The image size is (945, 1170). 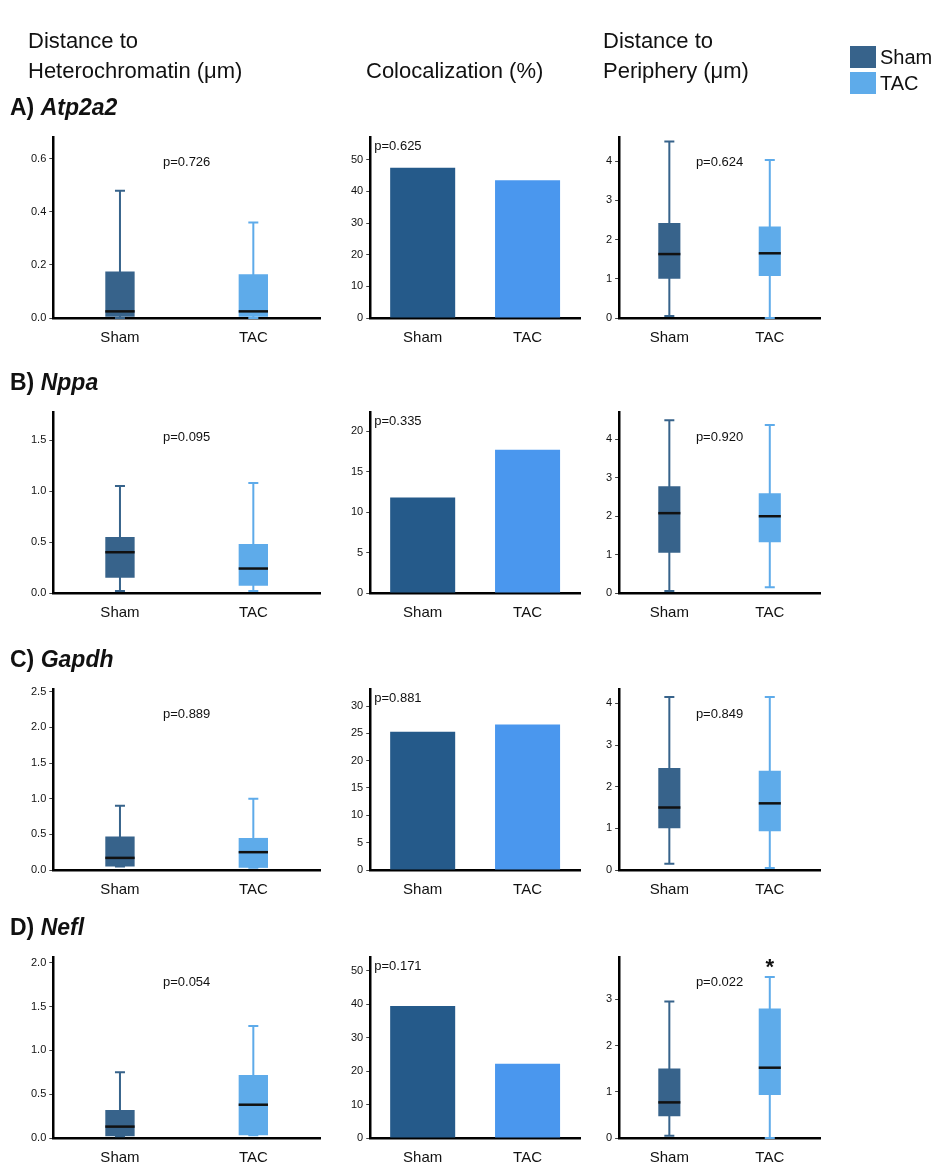 I want to click on annotation: p=0.726, so click(x=186, y=161).